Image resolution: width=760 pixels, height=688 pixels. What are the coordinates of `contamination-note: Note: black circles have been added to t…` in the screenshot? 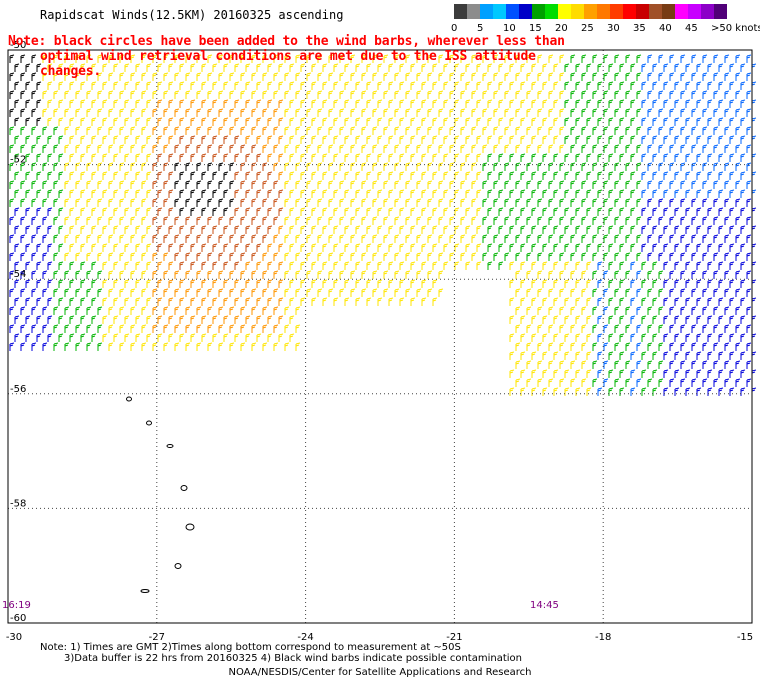 It's located at (288, 56).